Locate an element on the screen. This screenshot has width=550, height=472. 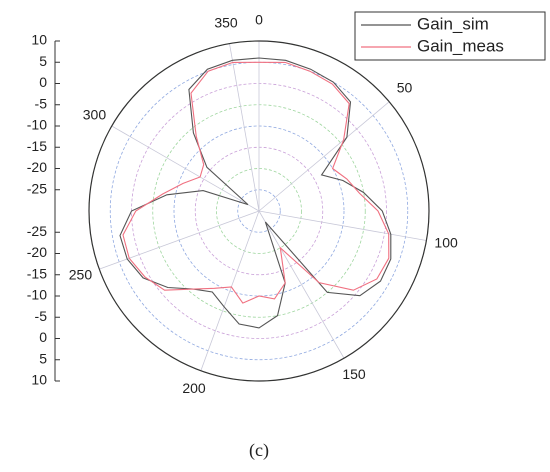
angle-label: 100 is located at coordinates (446, 243).